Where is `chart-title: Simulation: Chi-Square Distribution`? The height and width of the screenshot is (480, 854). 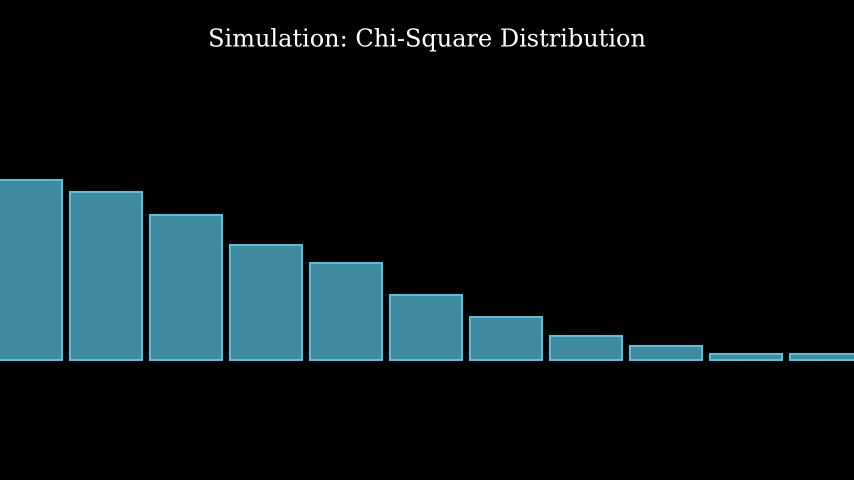 chart-title: Simulation: Chi-Square Distribution is located at coordinates (427, 39).